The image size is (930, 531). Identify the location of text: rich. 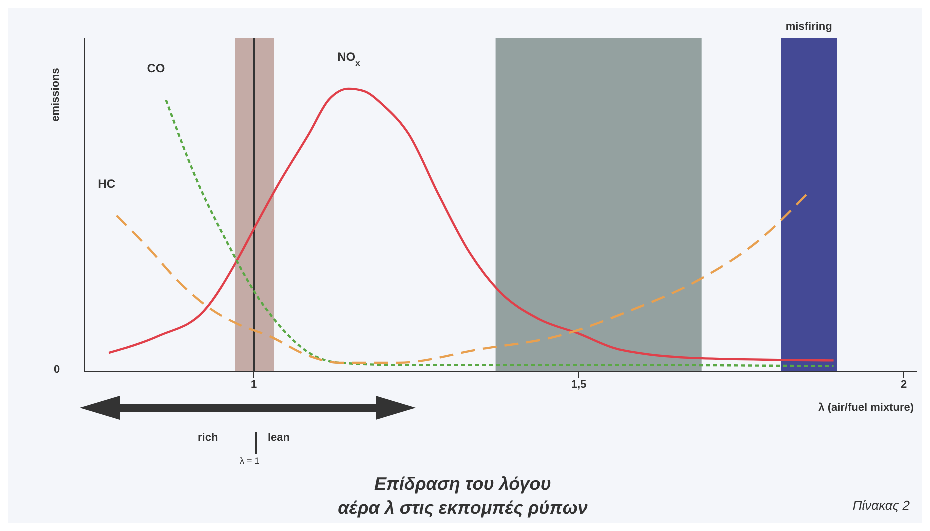
(208, 438).